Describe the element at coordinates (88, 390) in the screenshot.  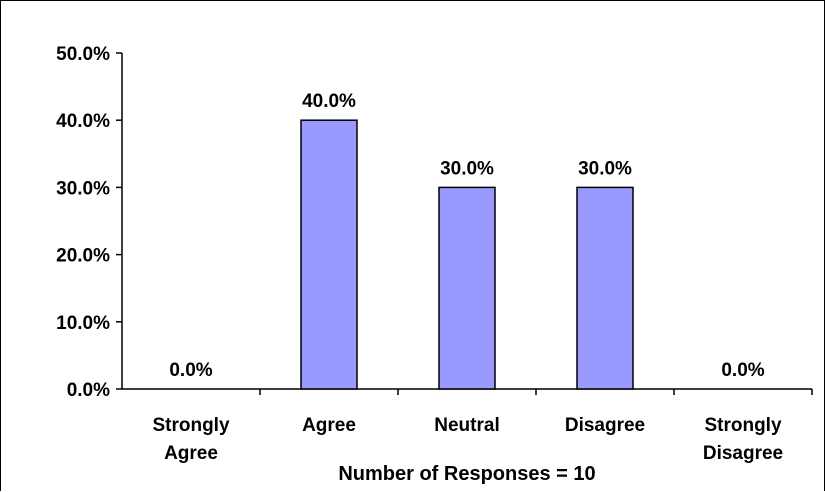
I see `y-tick-label: 0.0%` at that location.